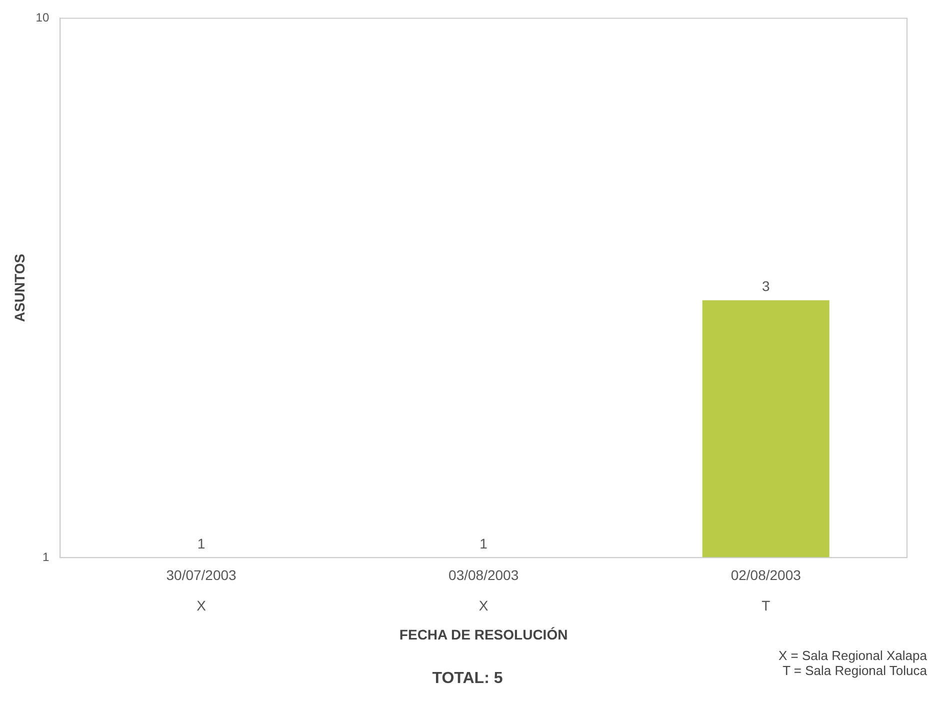 Image resolution: width=935 pixels, height=725 pixels. Describe the element at coordinates (852, 663) in the screenshot. I see `text: X = Sala Regional Xalapa T = Sala Regional Toluca` at that location.